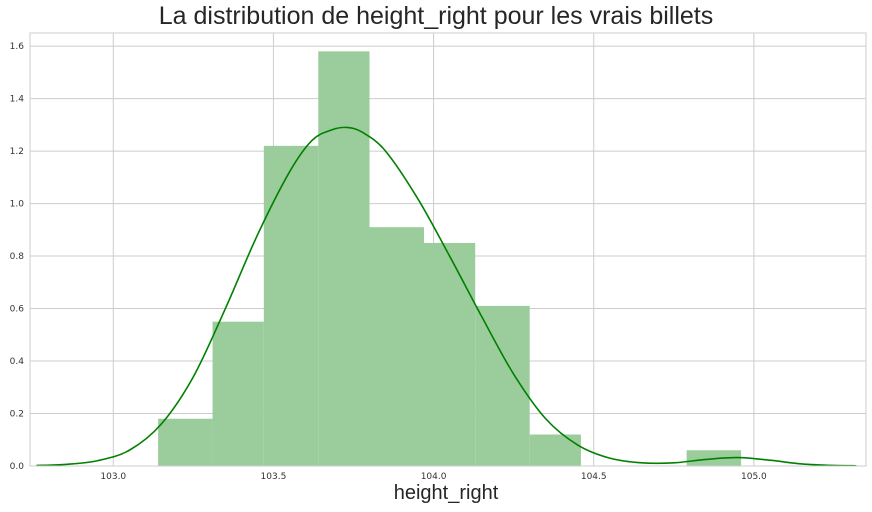  I want to click on y-tick-label: 0.8, so click(17, 257).